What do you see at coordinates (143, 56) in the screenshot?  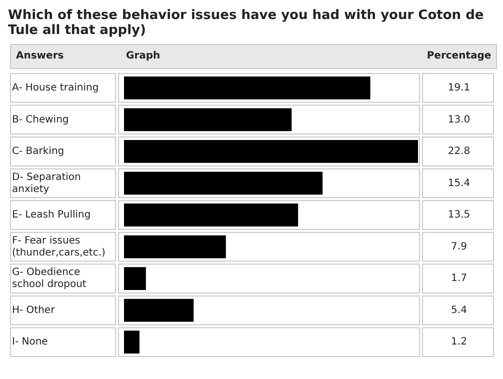 I see `text: Graph` at bounding box center [143, 56].